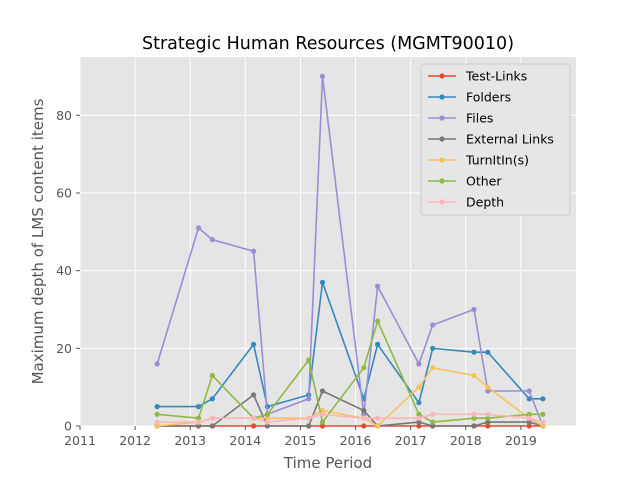 Image resolution: width=640 pixels, height=480 pixels. I want to click on y-axis: 0 20 40 60 80, so click(68, 271).